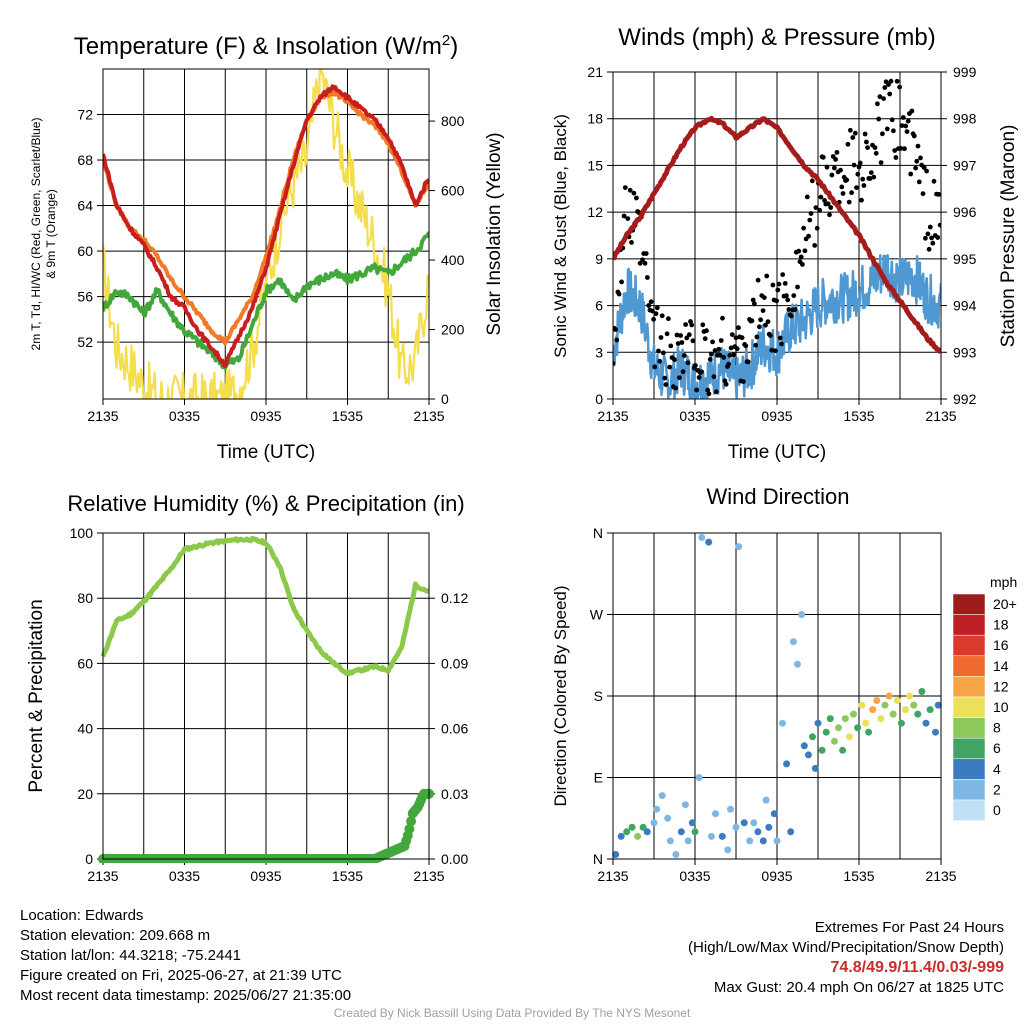 Image resolution: width=1024 pixels, height=1024 pixels. I want to click on x-tick-label: 1535, so click(858, 876).